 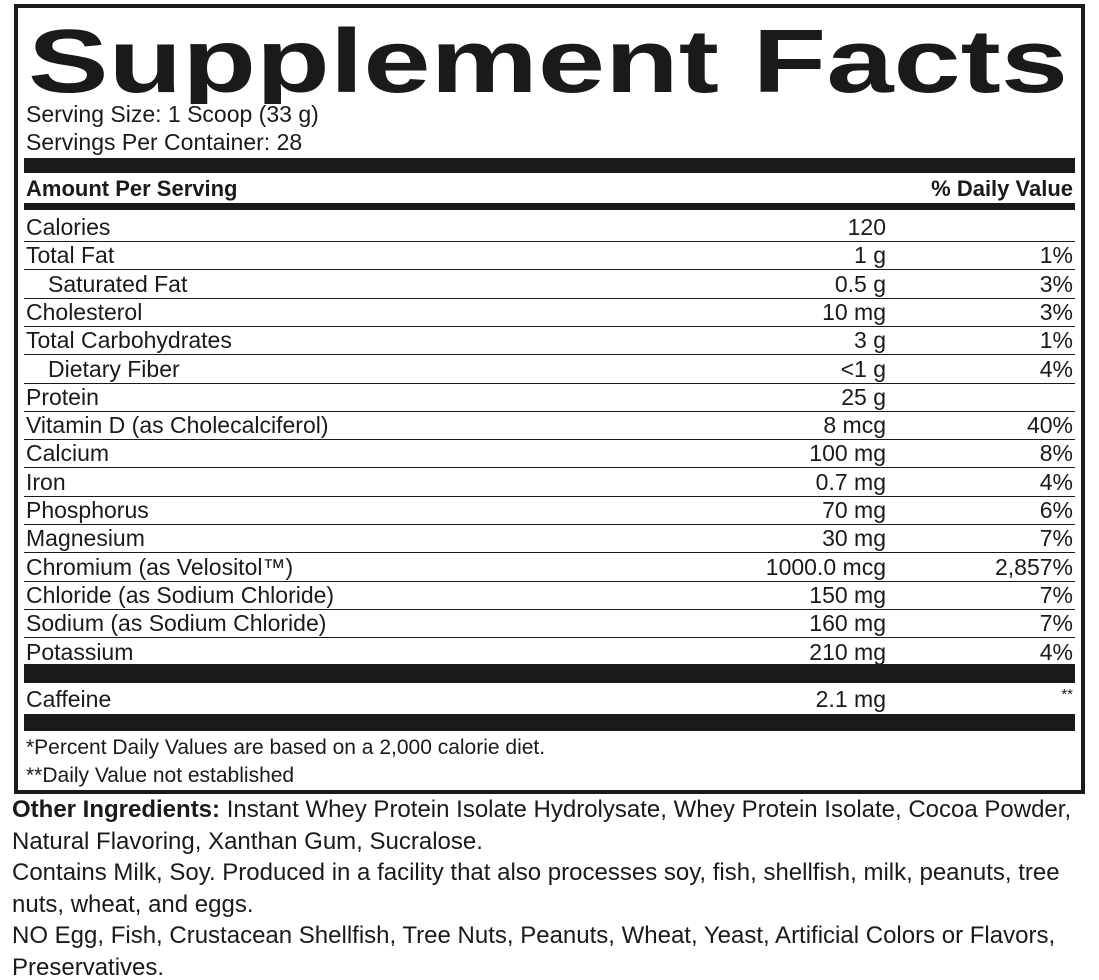 What do you see at coordinates (84, 311) in the screenshot?
I see `nutrient-name: Cholesterol` at bounding box center [84, 311].